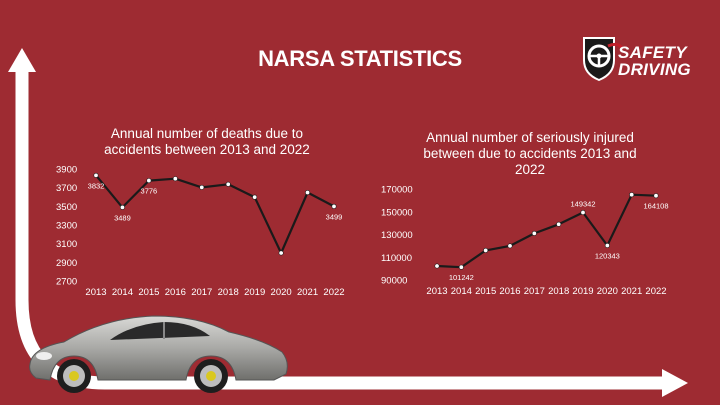  What do you see at coordinates (436, 291) in the screenshot?
I see `injured-xtick-label: 2013` at bounding box center [436, 291].